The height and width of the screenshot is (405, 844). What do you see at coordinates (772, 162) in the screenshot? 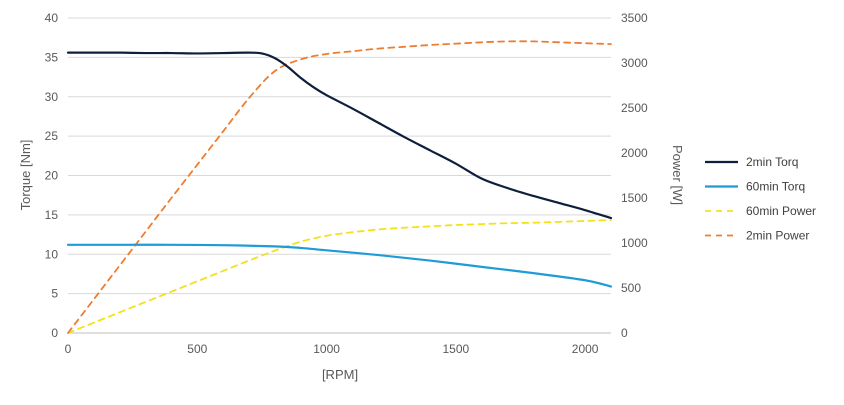
I see `legend-label: 2min Torq` at bounding box center [772, 162].